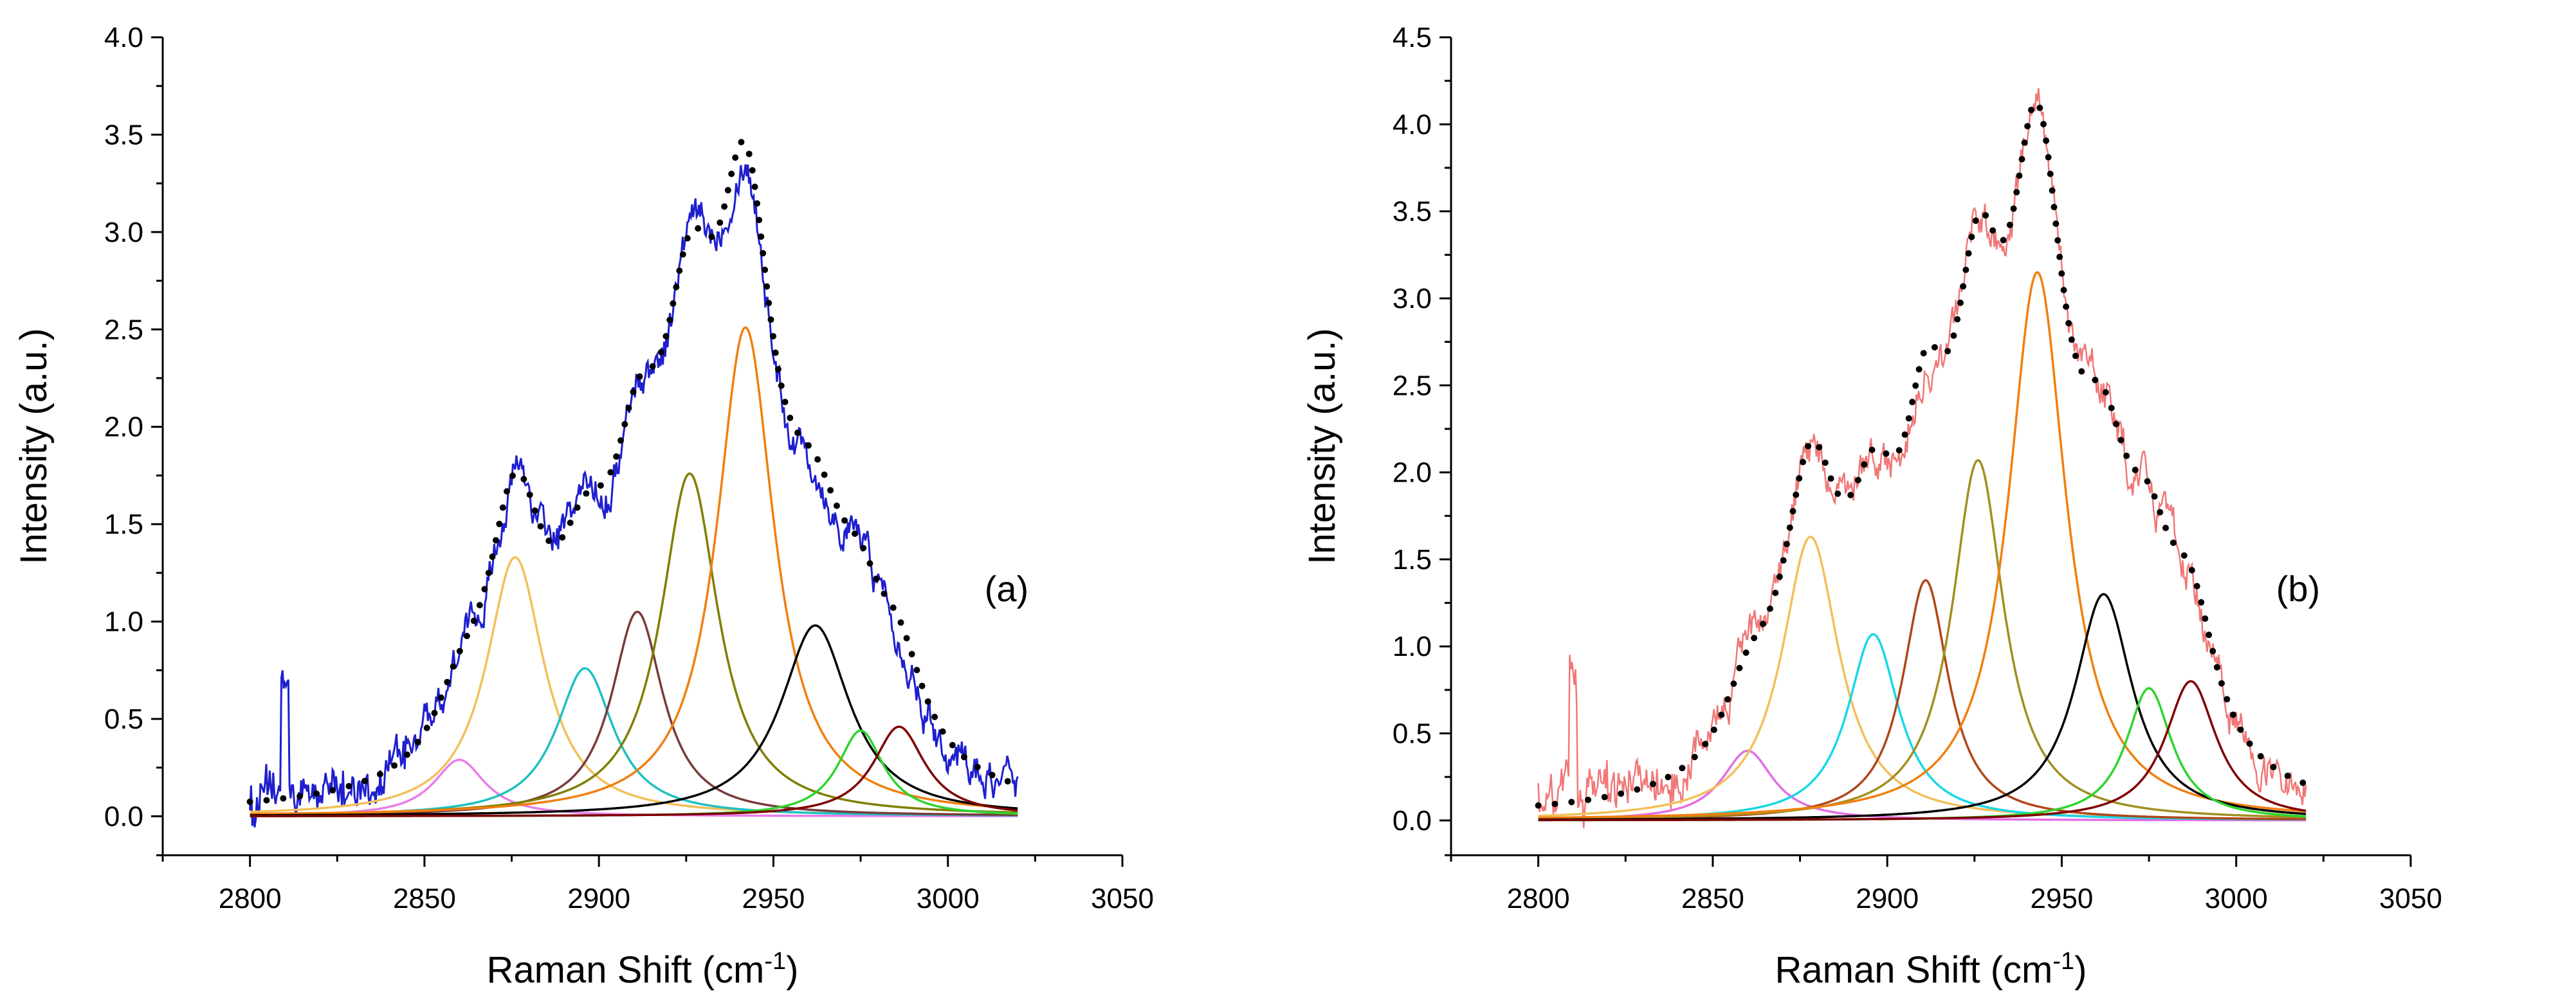 The height and width of the screenshot is (1007, 2576). I want to click on panel-label: (b), so click(2298, 588).